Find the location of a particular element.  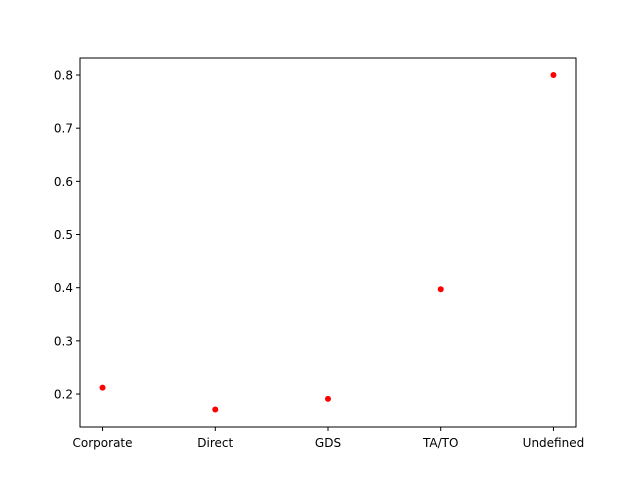

y-tick-label: 0.4 is located at coordinates (63, 288).